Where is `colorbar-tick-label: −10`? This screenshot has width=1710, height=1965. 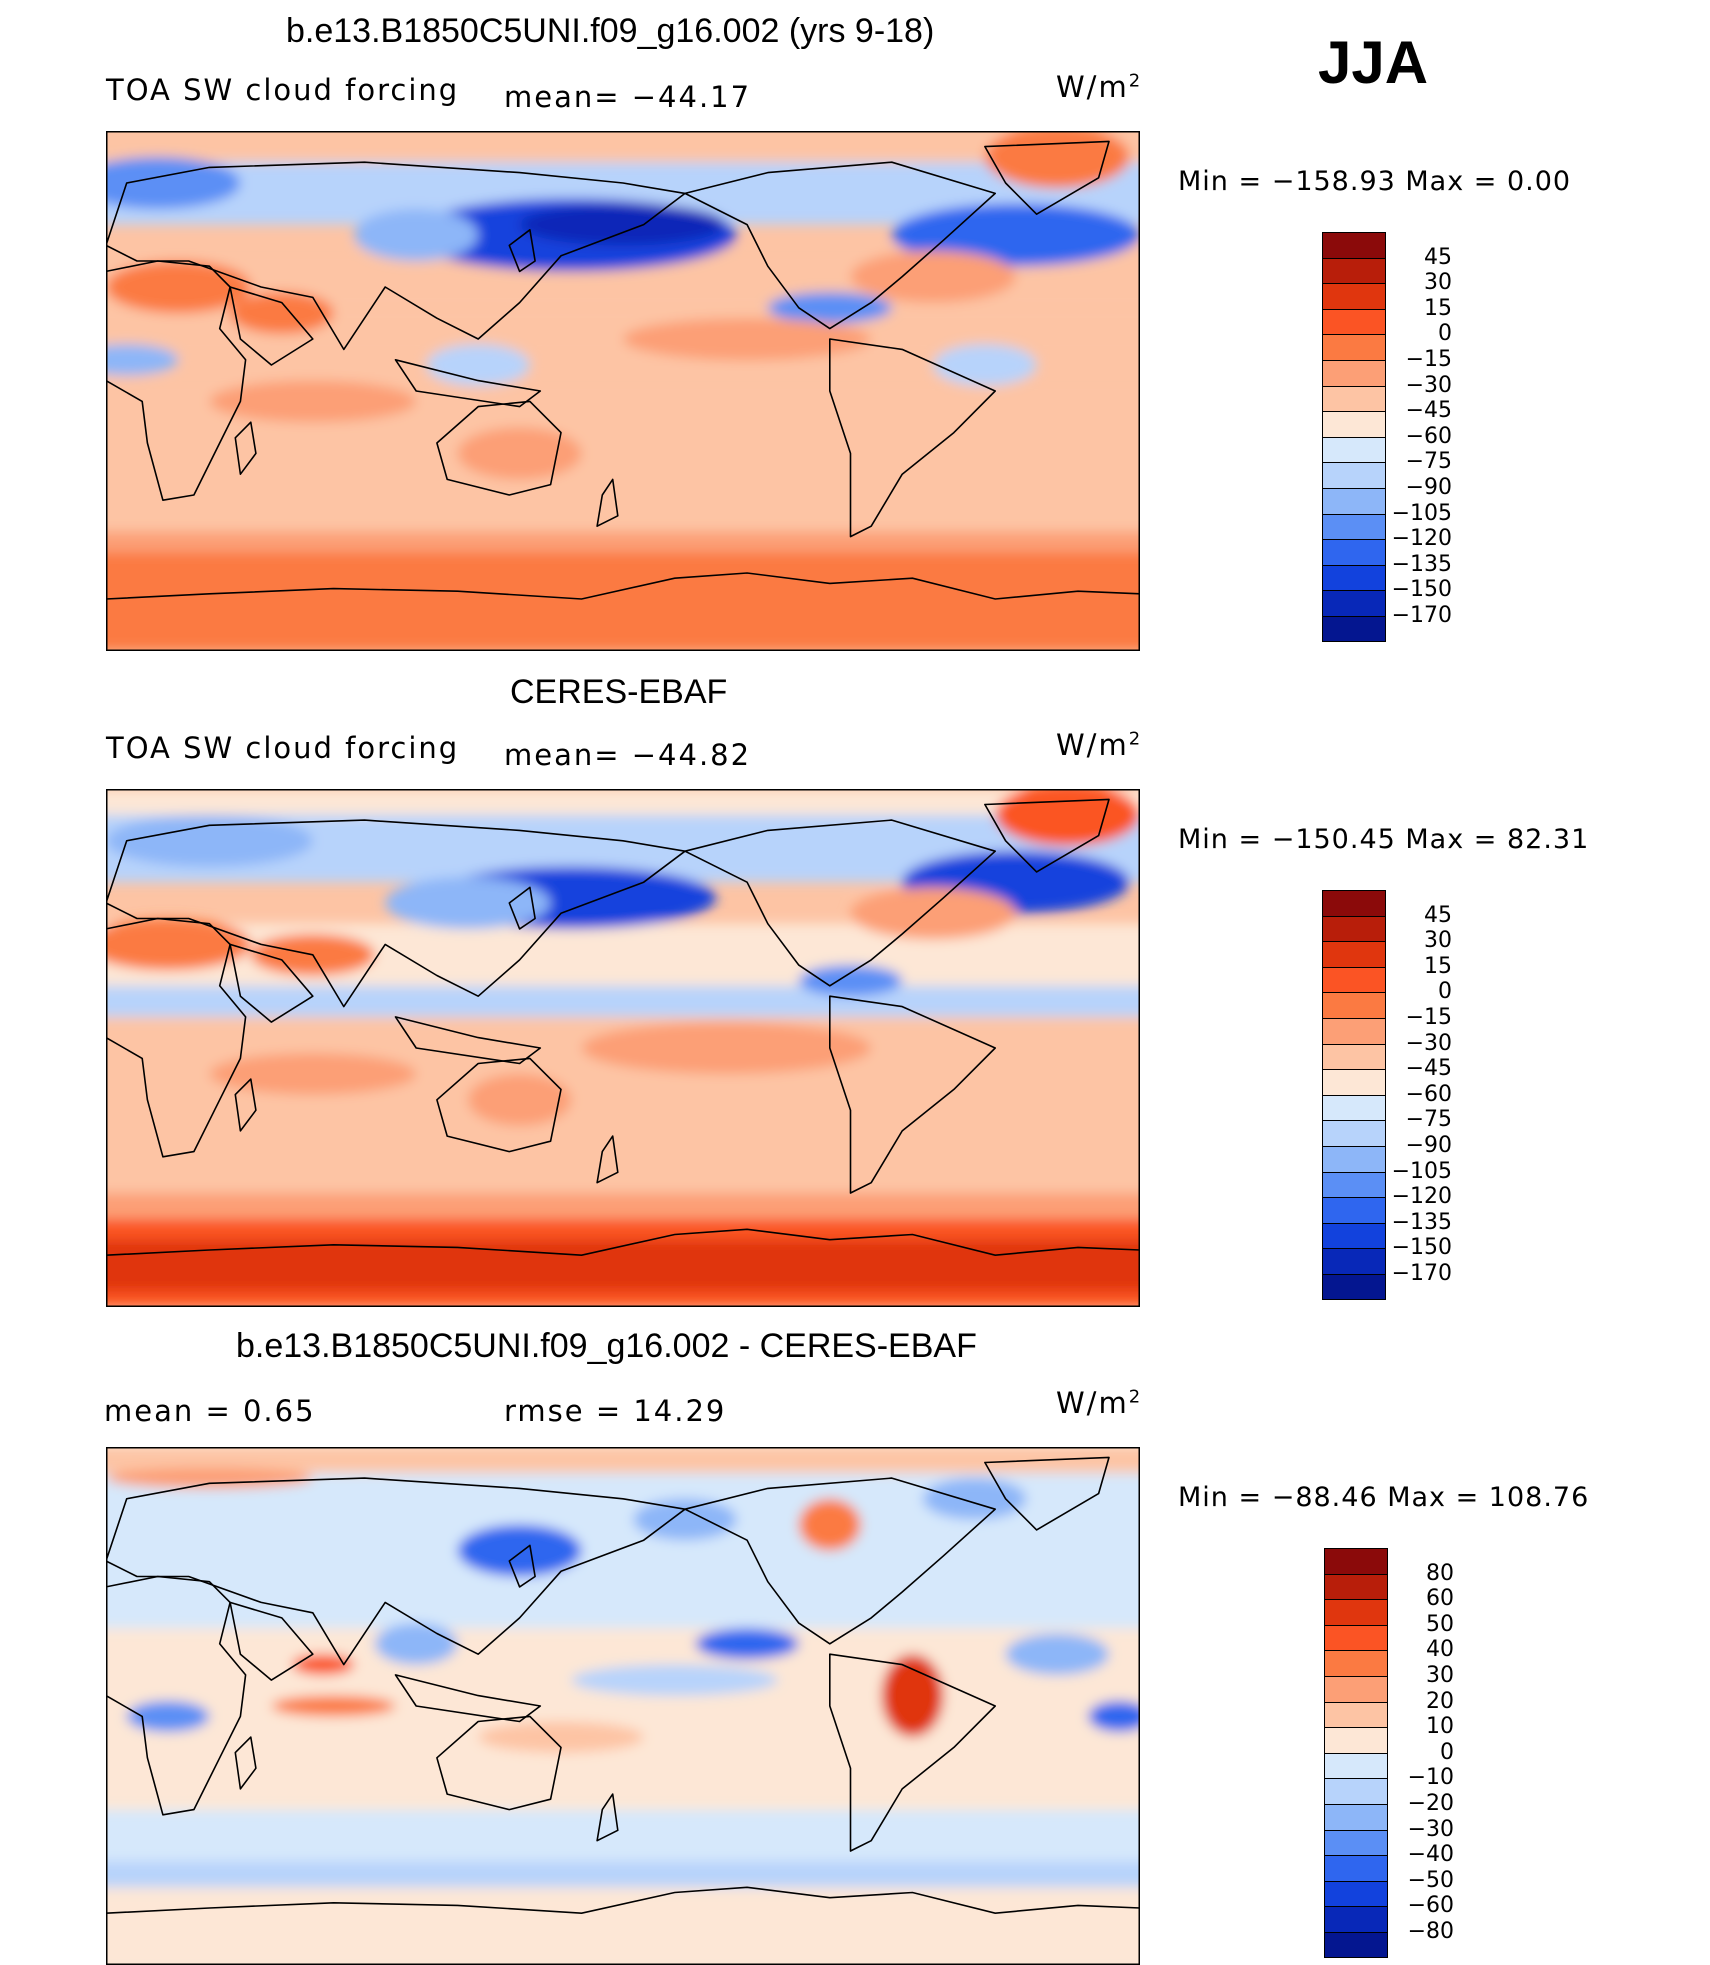
colorbar-tick-label: −10 is located at coordinates (1430, 1778).